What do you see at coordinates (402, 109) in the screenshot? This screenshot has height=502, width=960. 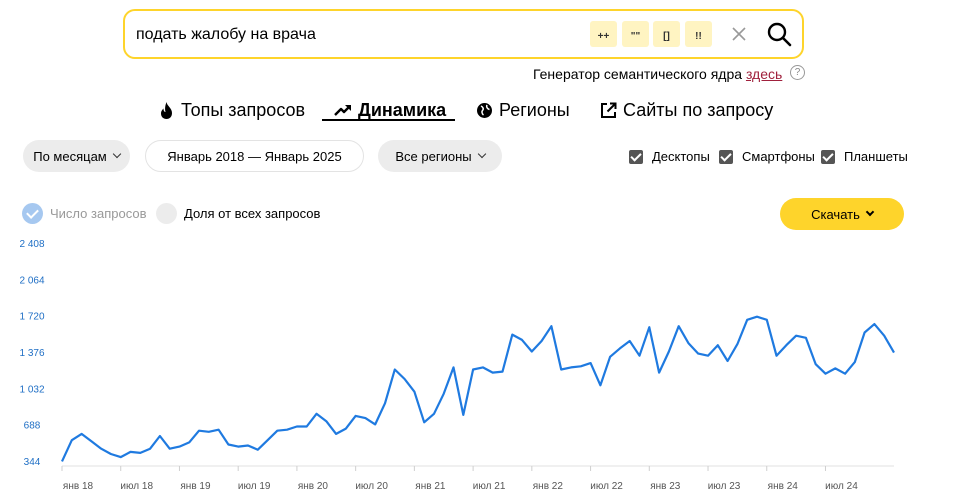 I see `tab-label: Динамика` at bounding box center [402, 109].